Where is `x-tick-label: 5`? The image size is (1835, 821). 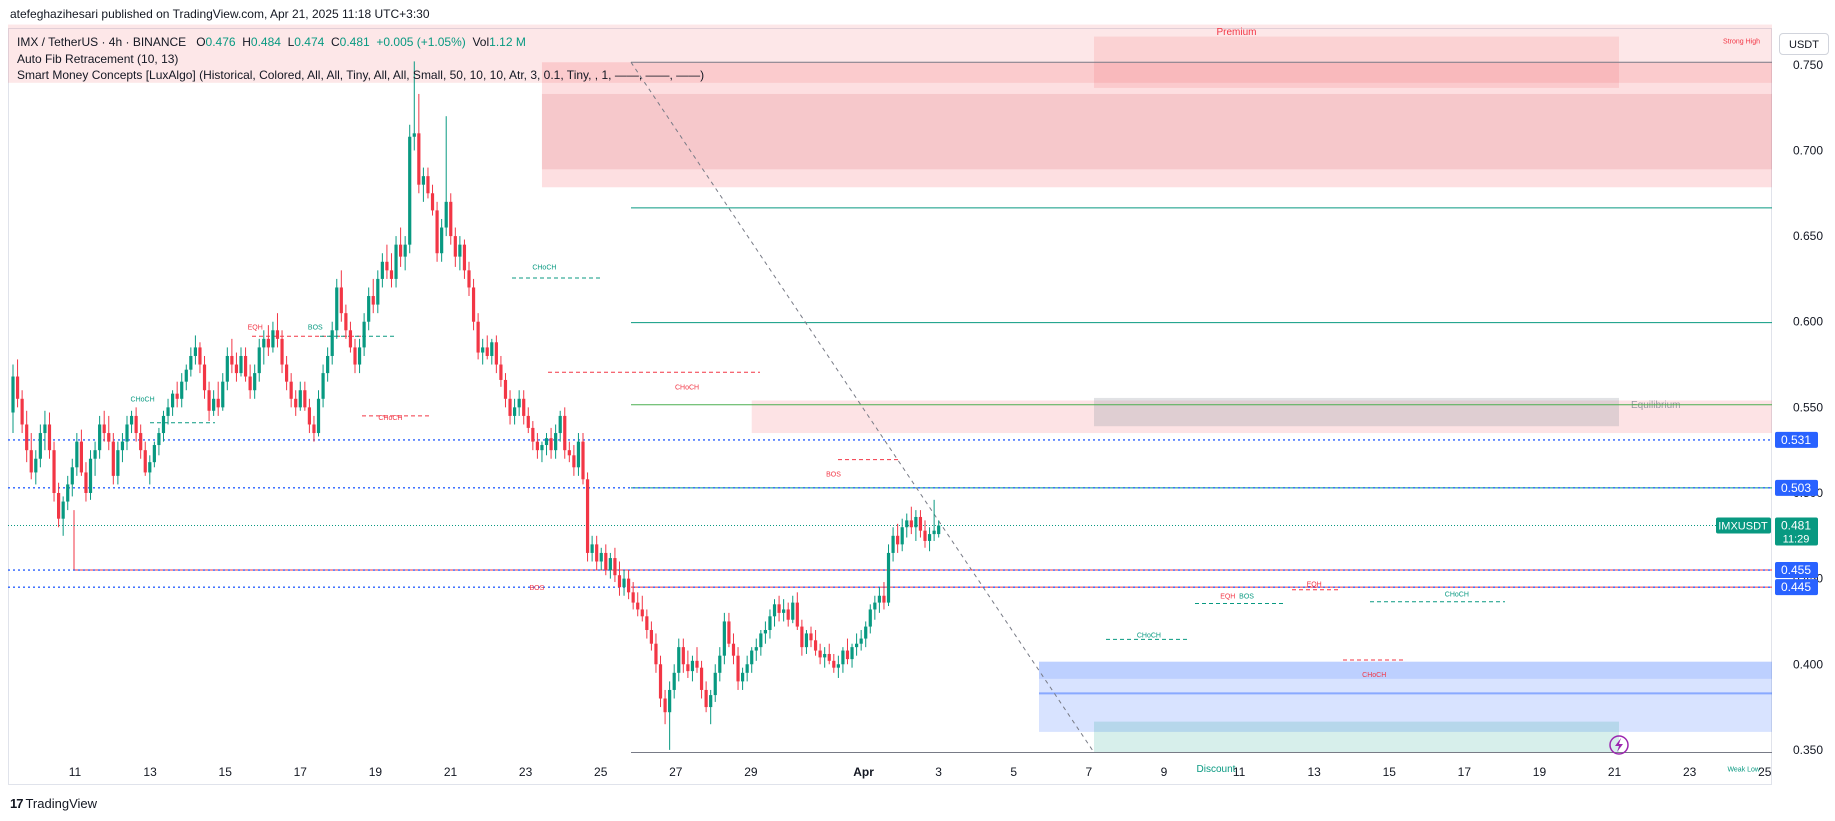 x-tick-label: 5 is located at coordinates (1013, 772).